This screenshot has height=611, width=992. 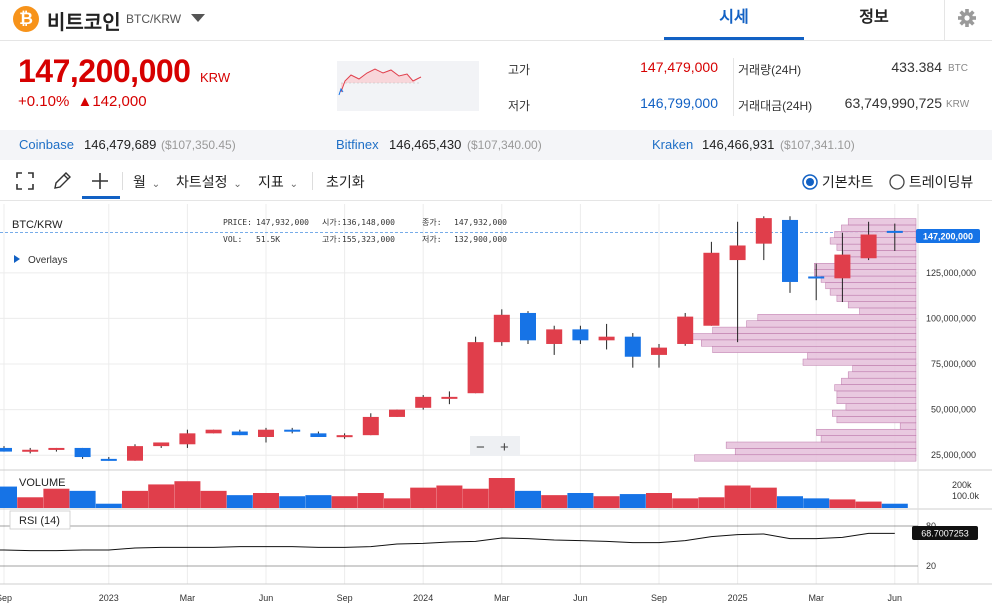 What do you see at coordinates (496, 181) in the screenshot?
I see `chart-toolbar: 월 ⌄ 차트설정 ⌄ 지표 ⌄ 초기화 기본차트 트레이딩뷰` at bounding box center [496, 181].